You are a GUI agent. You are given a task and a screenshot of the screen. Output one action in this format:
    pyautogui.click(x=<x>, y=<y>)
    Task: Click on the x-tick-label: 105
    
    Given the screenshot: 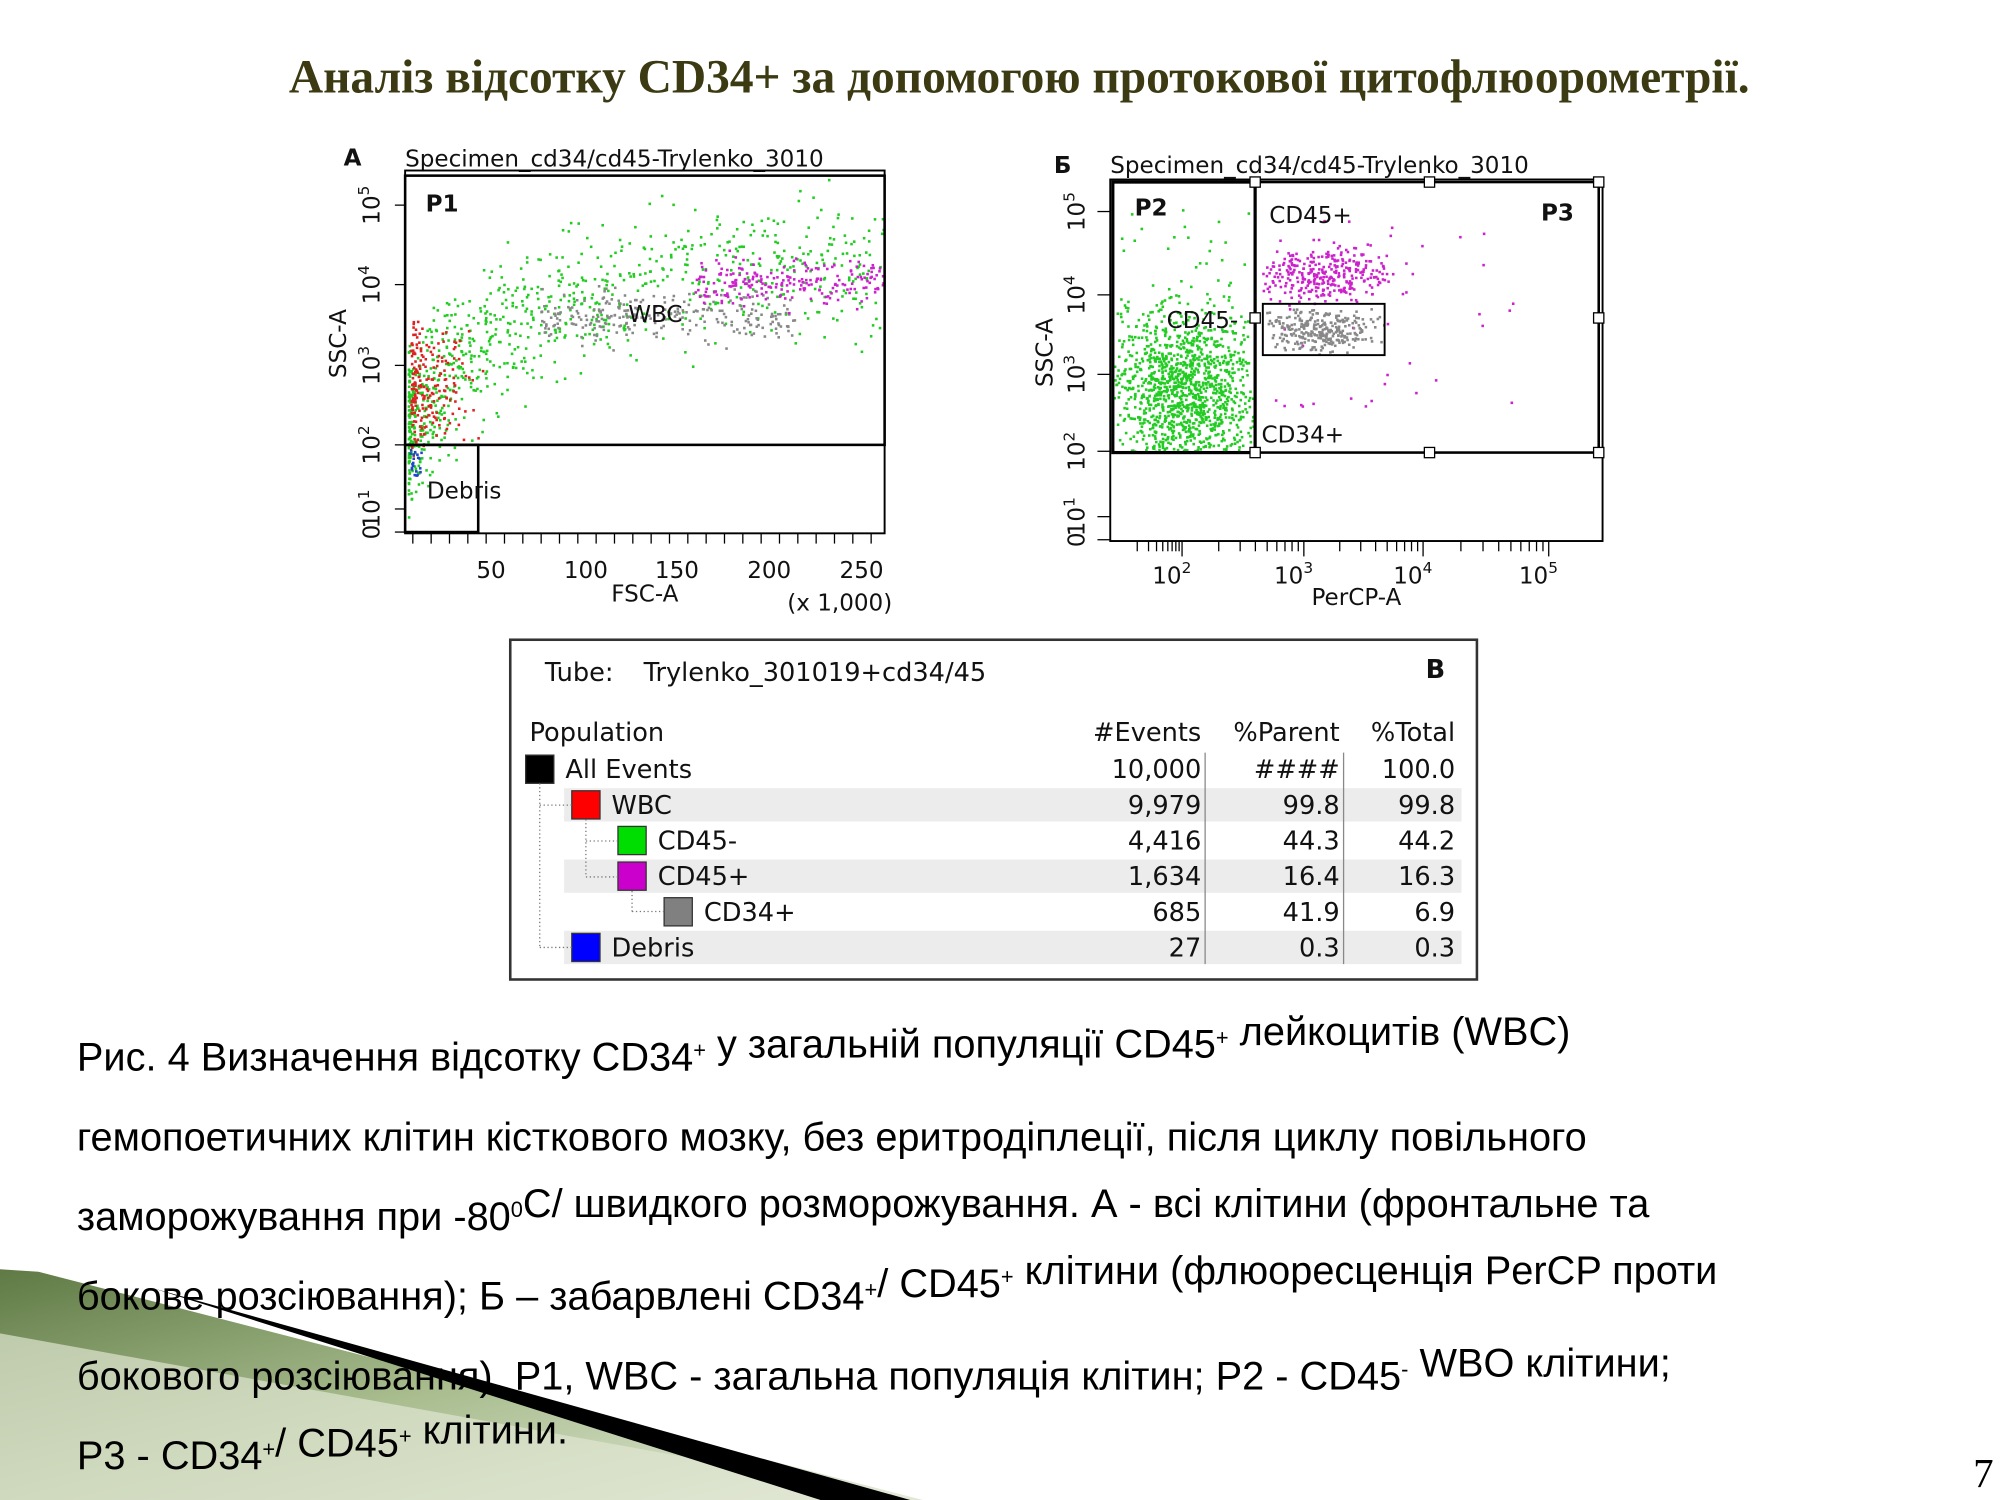 What is the action you would take?
    pyautogui.click(x=1538, y=574)
    